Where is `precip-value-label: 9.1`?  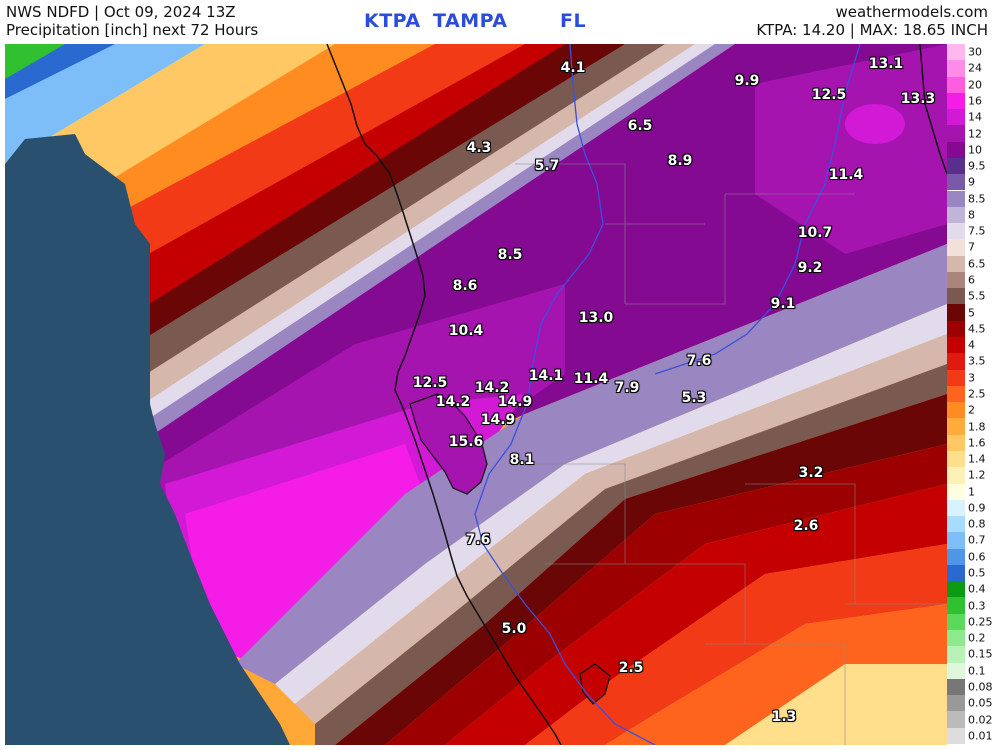
precip-value-label: 9.1 is located at coordinates (783, 304).